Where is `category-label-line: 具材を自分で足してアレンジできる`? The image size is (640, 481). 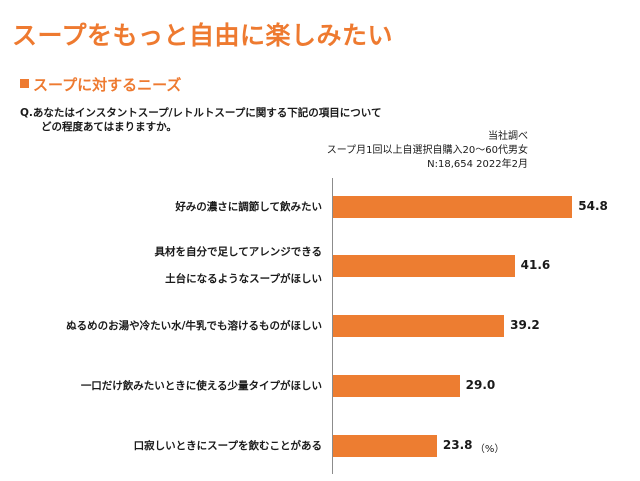
category-label-line: 具材を自分で足してアレンジできる is located at coordinates (238, 252).